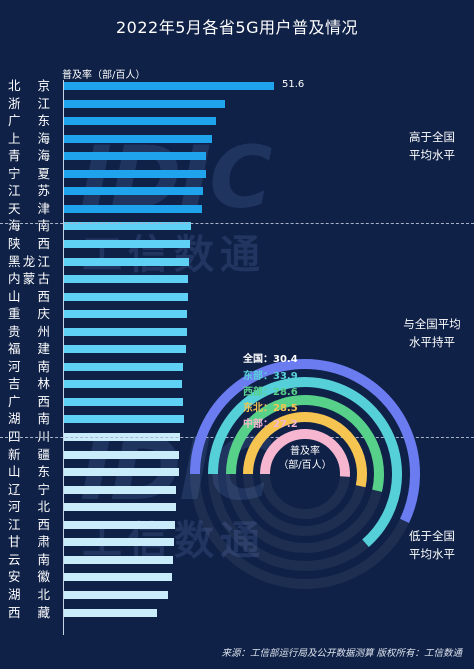 Image resolution: width=474 pixels, height=669 pixels. Describe the element at coordinates (29, 296) in the screenshot. I see `province-label: 山西` at that location.